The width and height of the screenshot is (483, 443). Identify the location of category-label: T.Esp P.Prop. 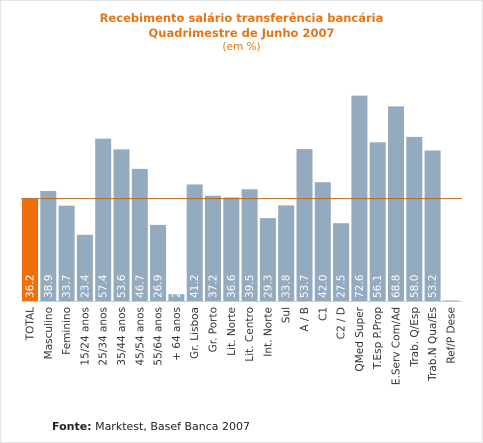
(378, 338).